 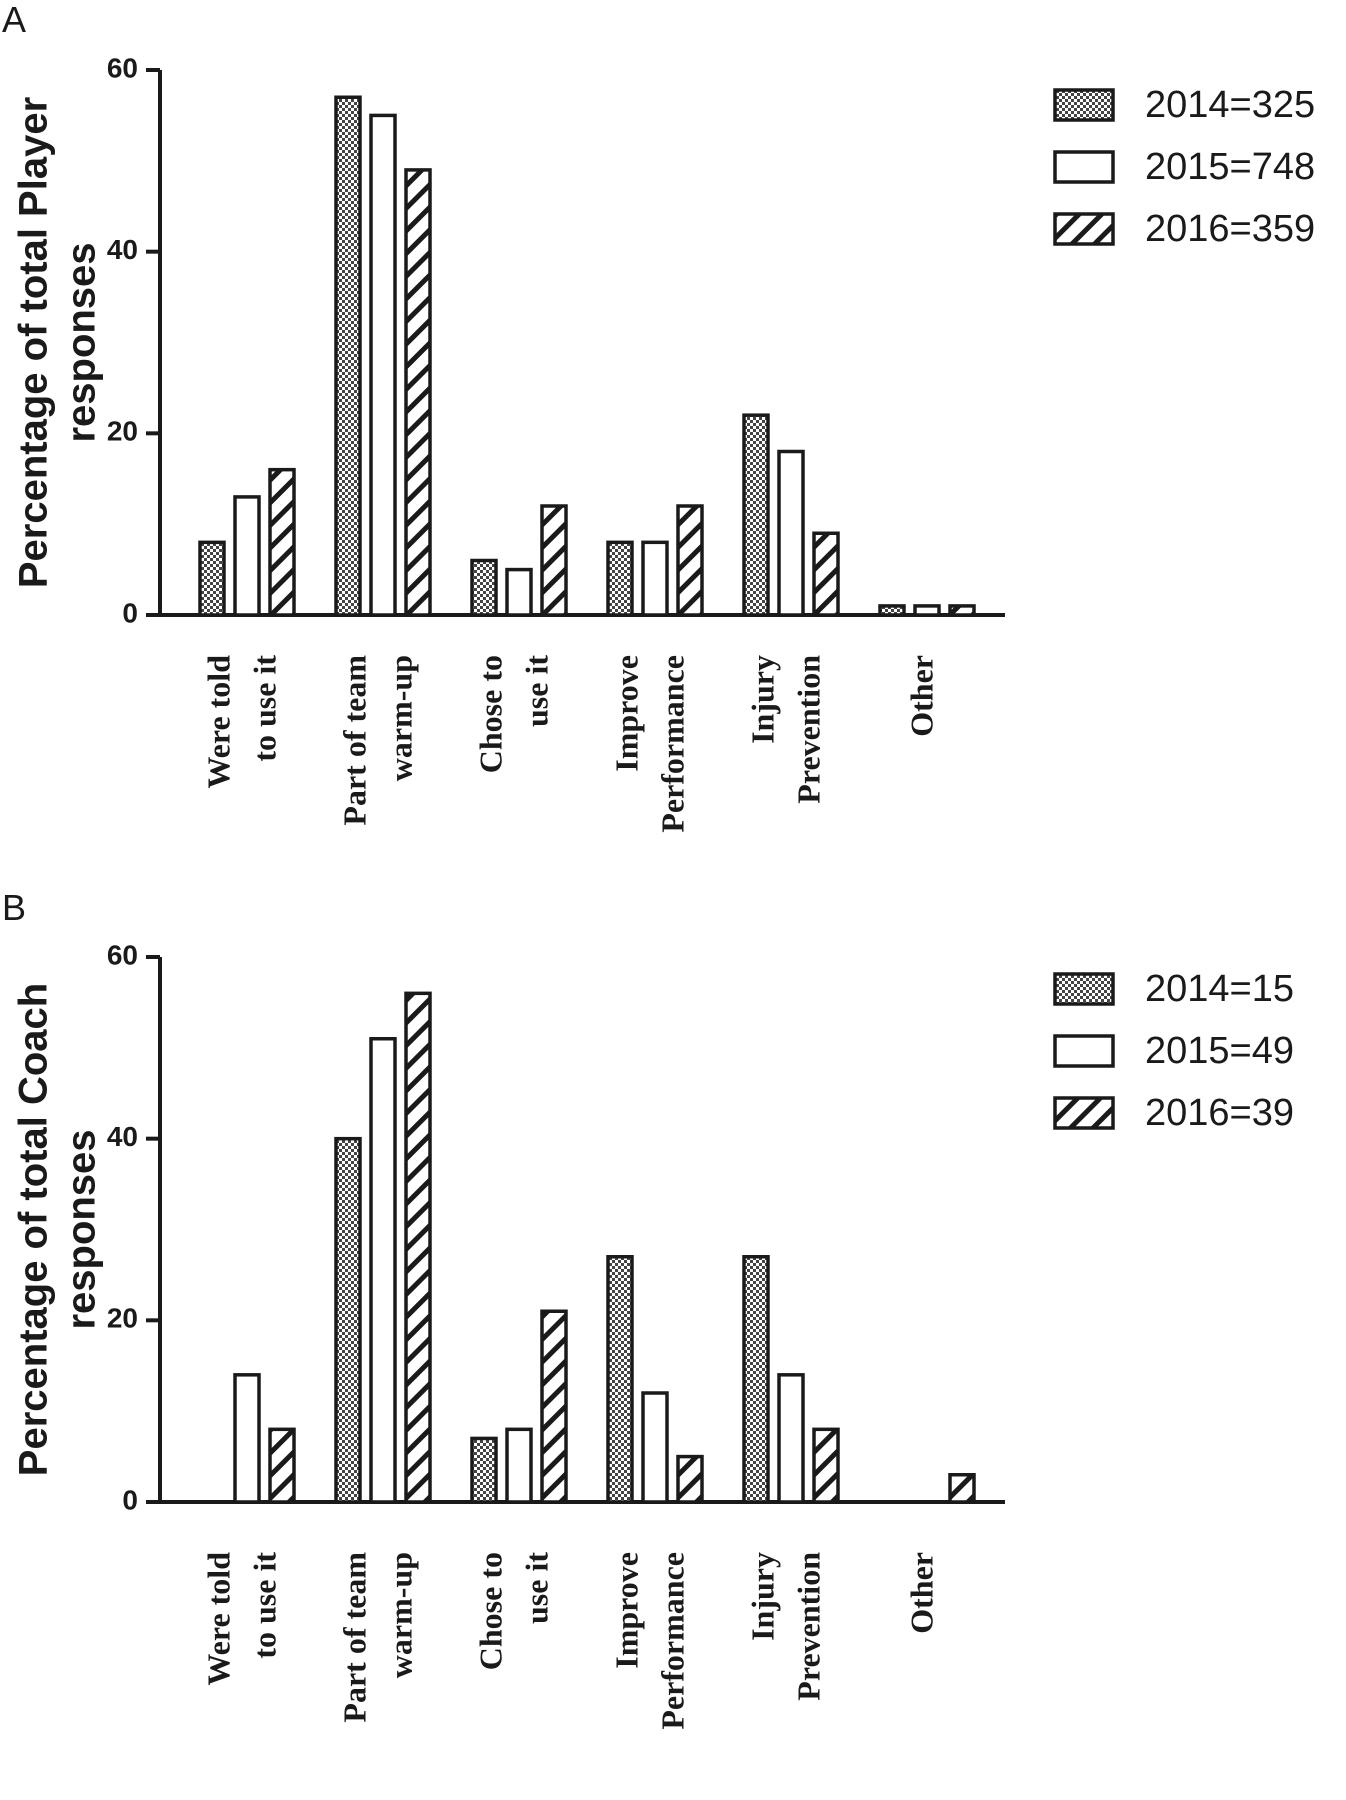 I want to click on y-axis-label: Percentage of total Coach, so click(x=34, y=1229).